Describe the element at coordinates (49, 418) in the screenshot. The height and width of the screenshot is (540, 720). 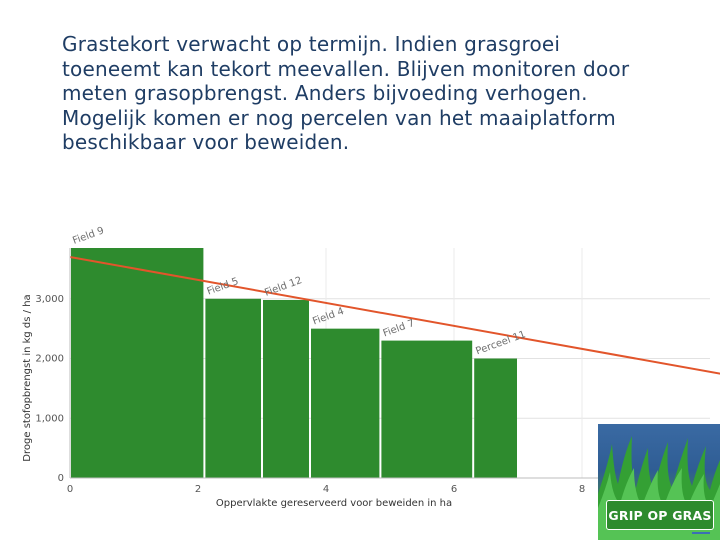
I see `y-tick-label: 1,000` at that location.